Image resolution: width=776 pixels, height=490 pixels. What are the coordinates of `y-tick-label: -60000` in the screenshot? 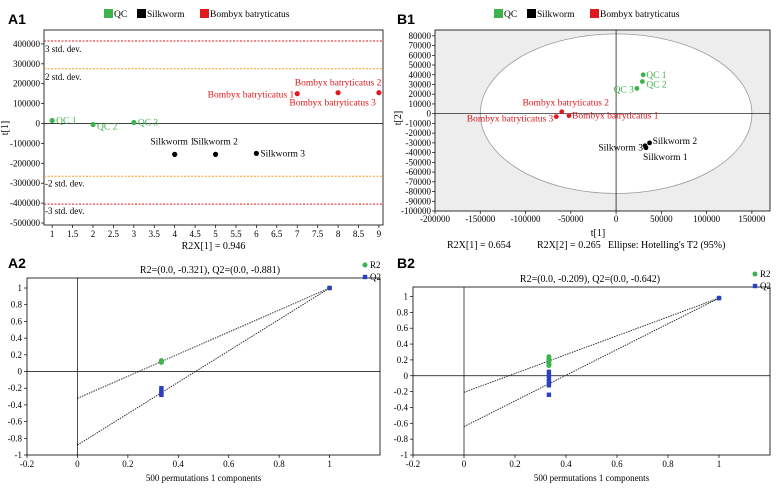 It's located at (419, 172).